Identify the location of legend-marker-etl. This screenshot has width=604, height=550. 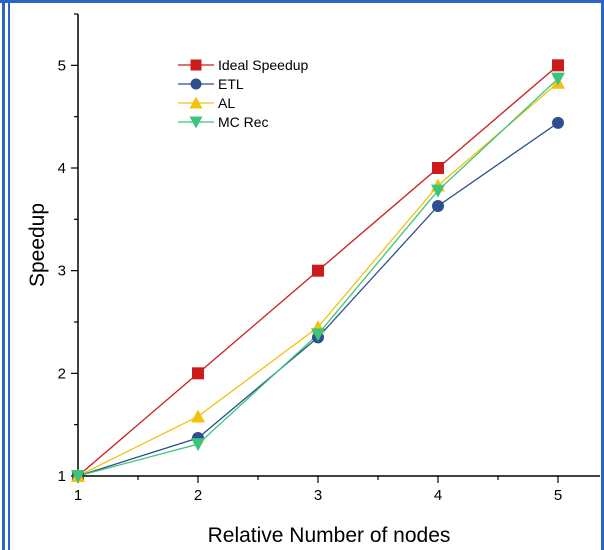
(196, 84).